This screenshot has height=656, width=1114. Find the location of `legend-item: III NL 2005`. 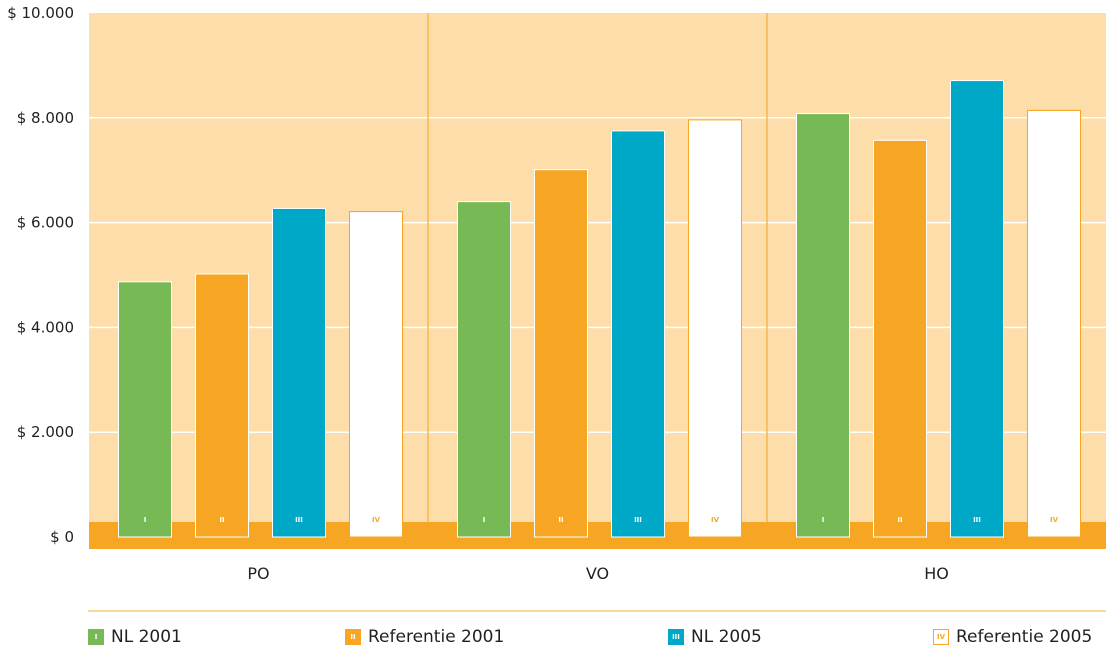

legend-item: III NL 2005 is located at coordinates (715, 637).